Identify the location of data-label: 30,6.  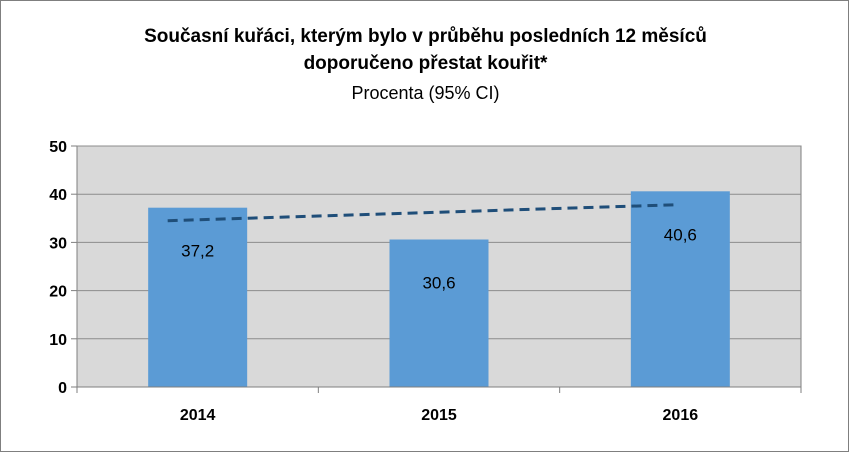
(438, 283).